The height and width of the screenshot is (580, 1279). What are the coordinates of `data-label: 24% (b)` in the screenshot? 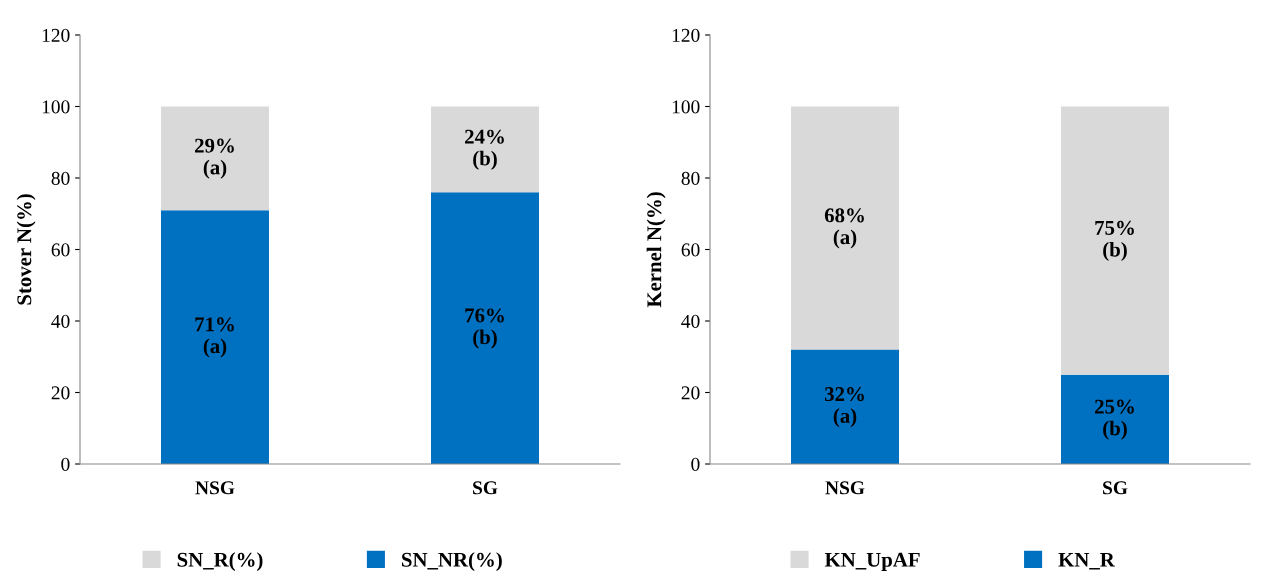 It's located at (484, 149).